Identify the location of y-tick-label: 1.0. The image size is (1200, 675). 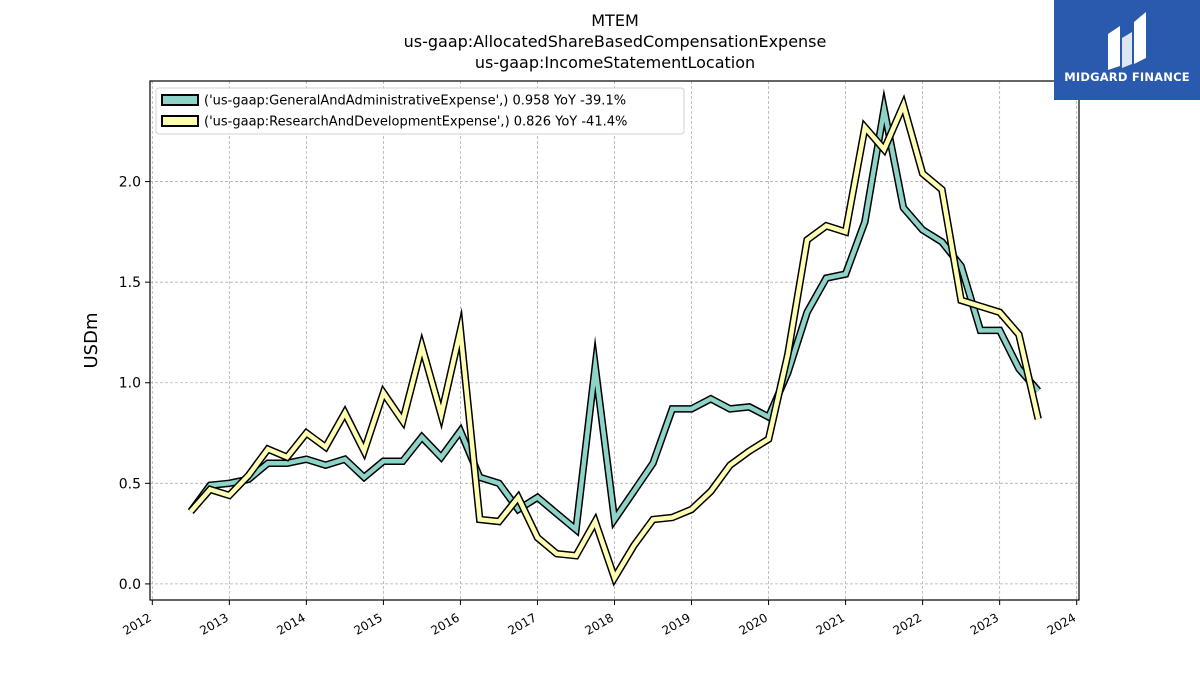
(130, 384).